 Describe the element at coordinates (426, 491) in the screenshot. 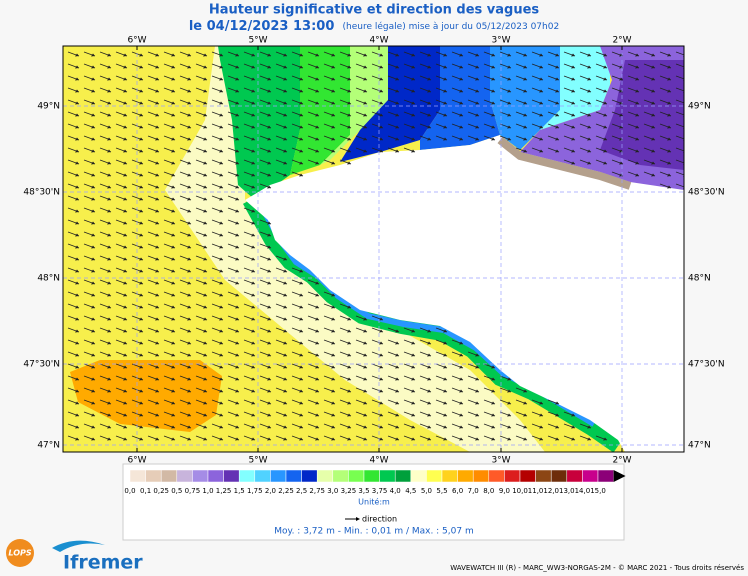

I see `colorbar-label: 5,0` at that location.